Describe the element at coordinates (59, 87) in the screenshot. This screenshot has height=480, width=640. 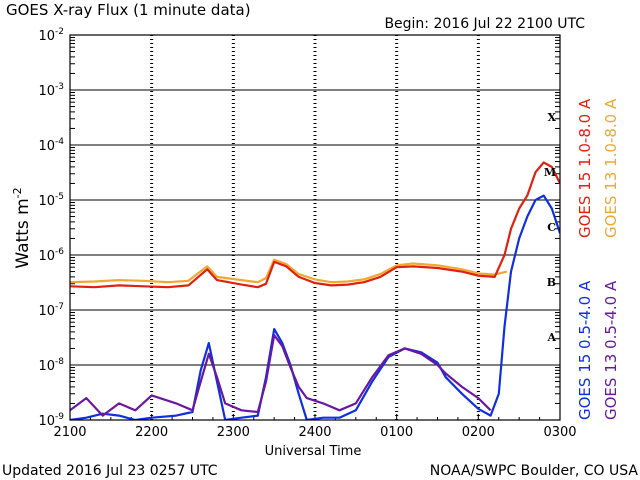
I see `y-tick-exp: -3` at that location.